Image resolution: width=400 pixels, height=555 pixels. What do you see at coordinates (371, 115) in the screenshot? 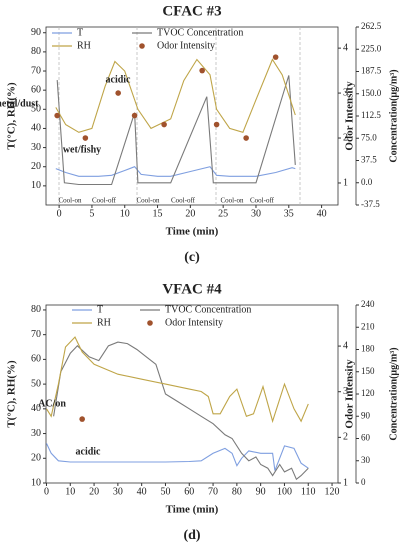
I see `y2-tick-label: 112.5` at bounding box center [371, 115].